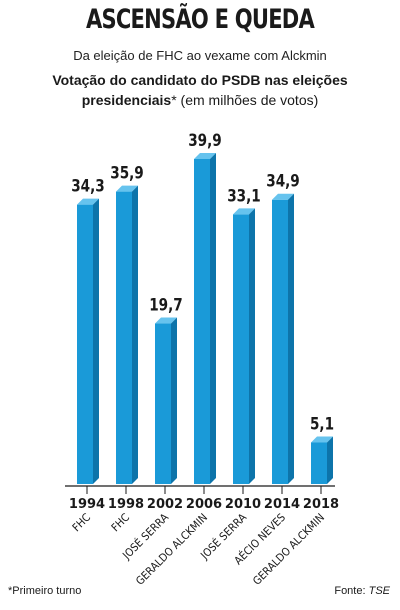 The width and height of the screenshot is (400, 610). I want to click on bar-2014, so click(280, 342).